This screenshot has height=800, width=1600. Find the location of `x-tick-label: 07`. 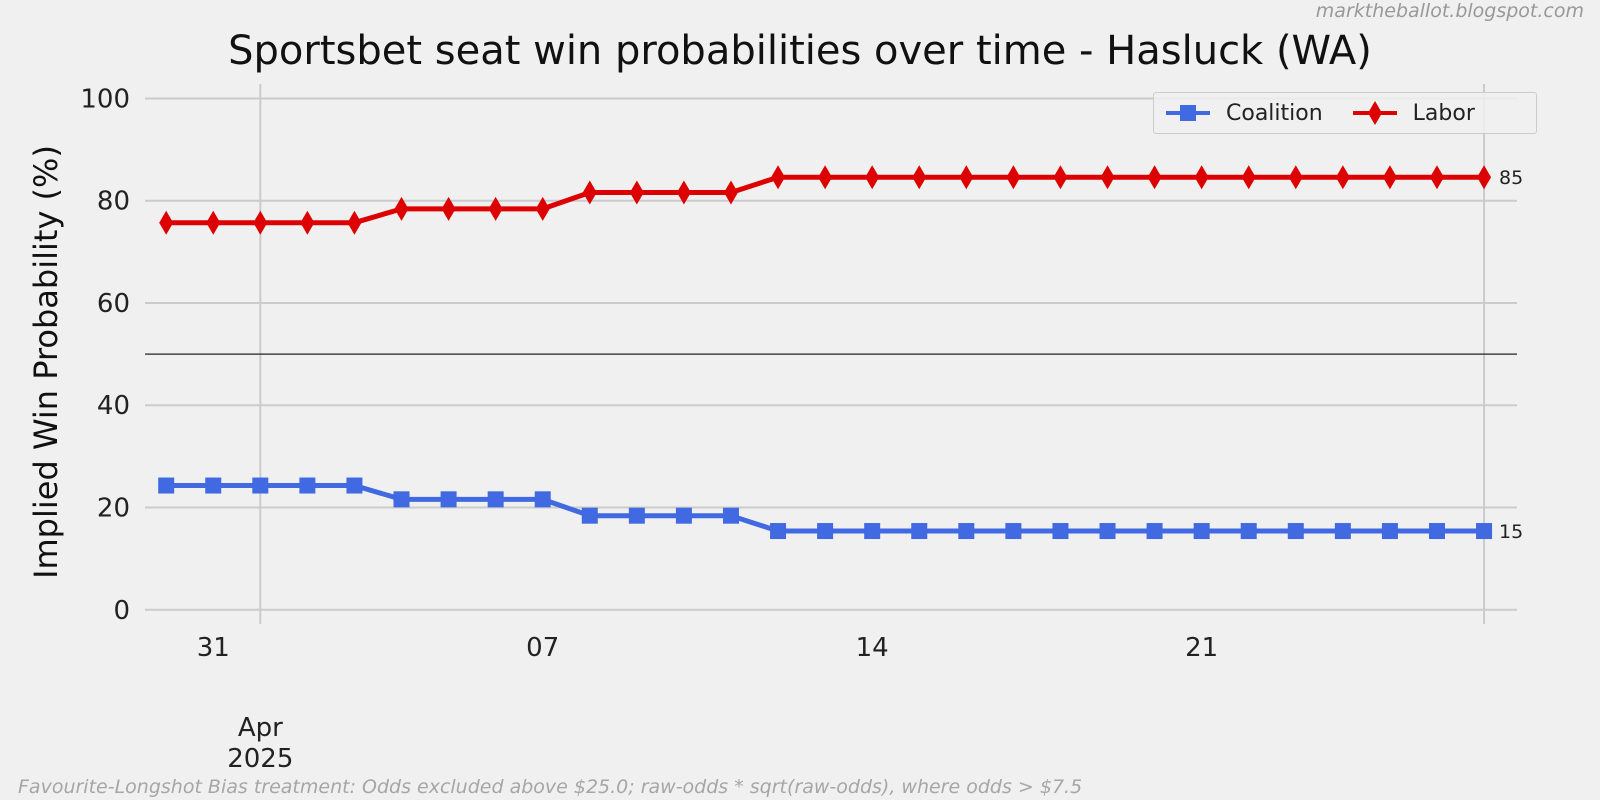

x-tick-label: 07 is located at coordinates (542, 648).